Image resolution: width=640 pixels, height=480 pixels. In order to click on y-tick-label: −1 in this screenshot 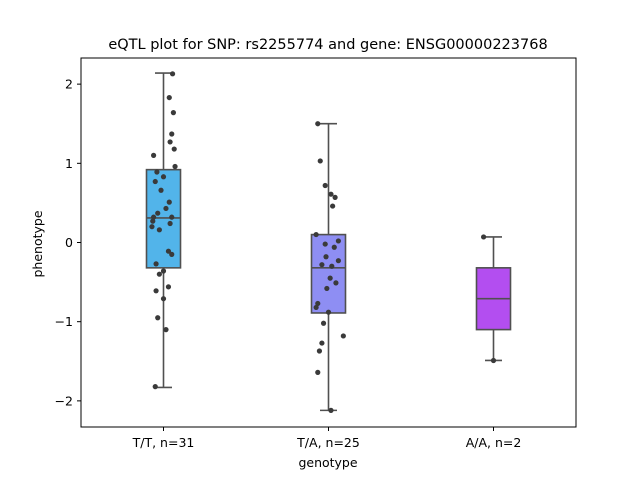, I will do `click(64, 321)`.